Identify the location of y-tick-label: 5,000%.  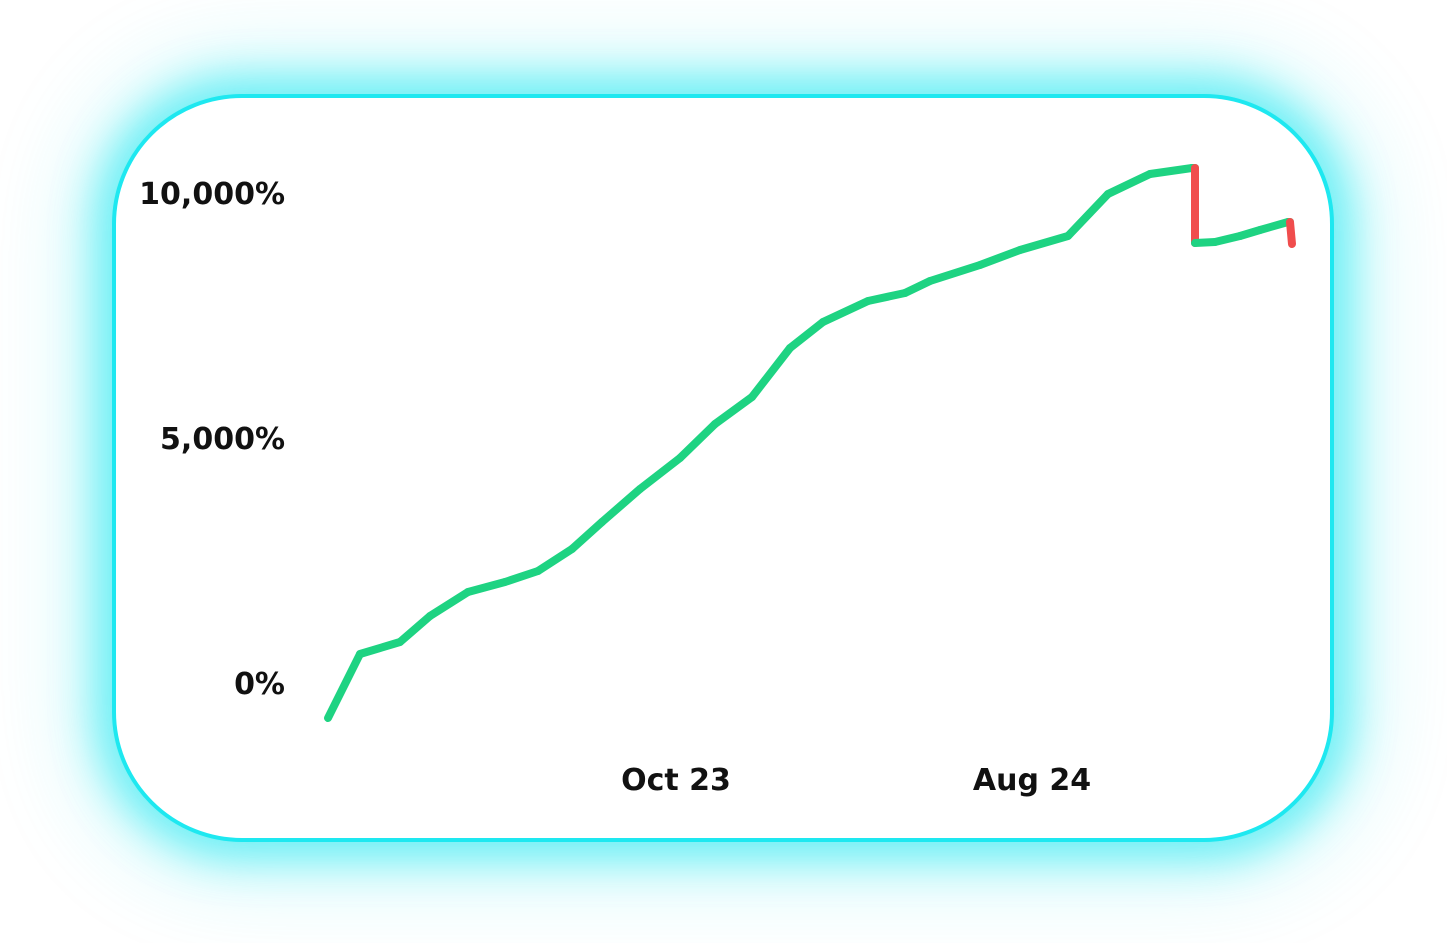
(222, 439).